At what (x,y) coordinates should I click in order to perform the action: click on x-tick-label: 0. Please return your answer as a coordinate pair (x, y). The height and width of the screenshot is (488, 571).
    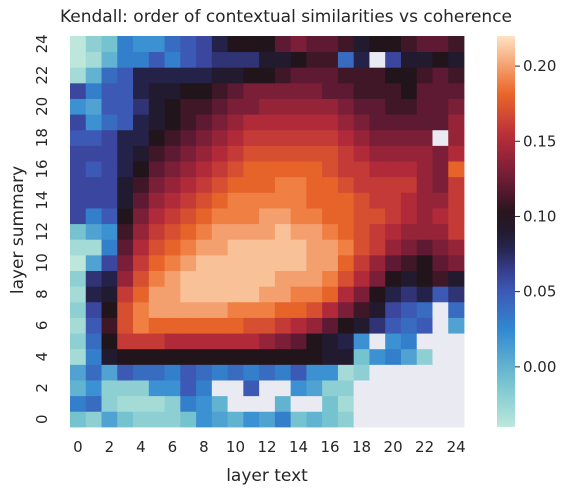
    Looking at the image, I should click on (78, 447).